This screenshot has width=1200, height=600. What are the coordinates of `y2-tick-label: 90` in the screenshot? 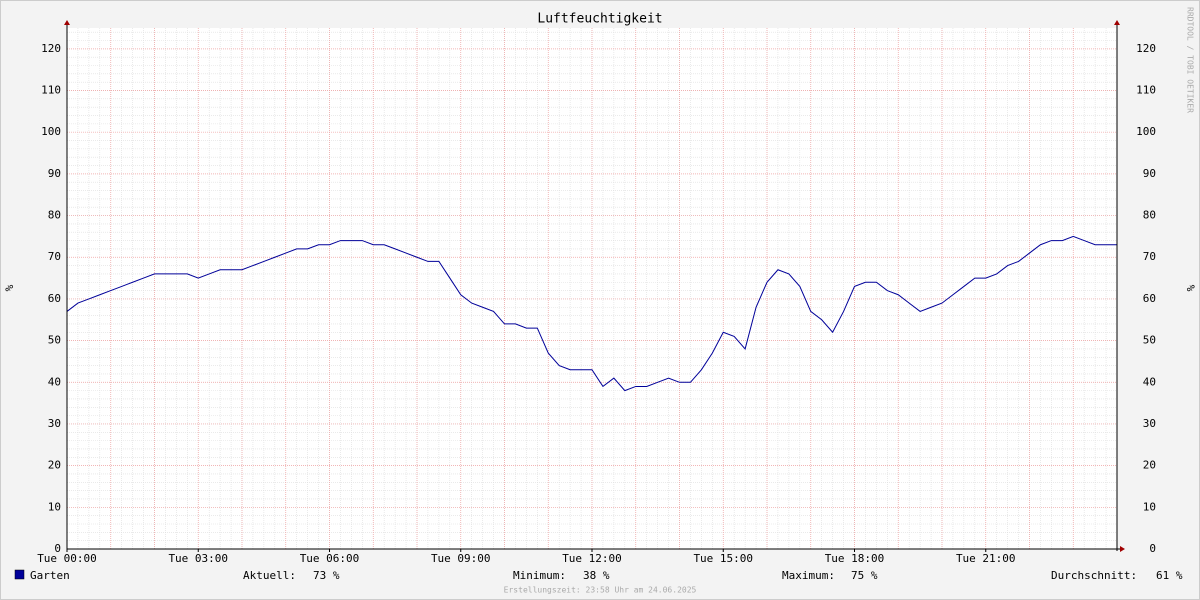 It's located at (1149, 173).